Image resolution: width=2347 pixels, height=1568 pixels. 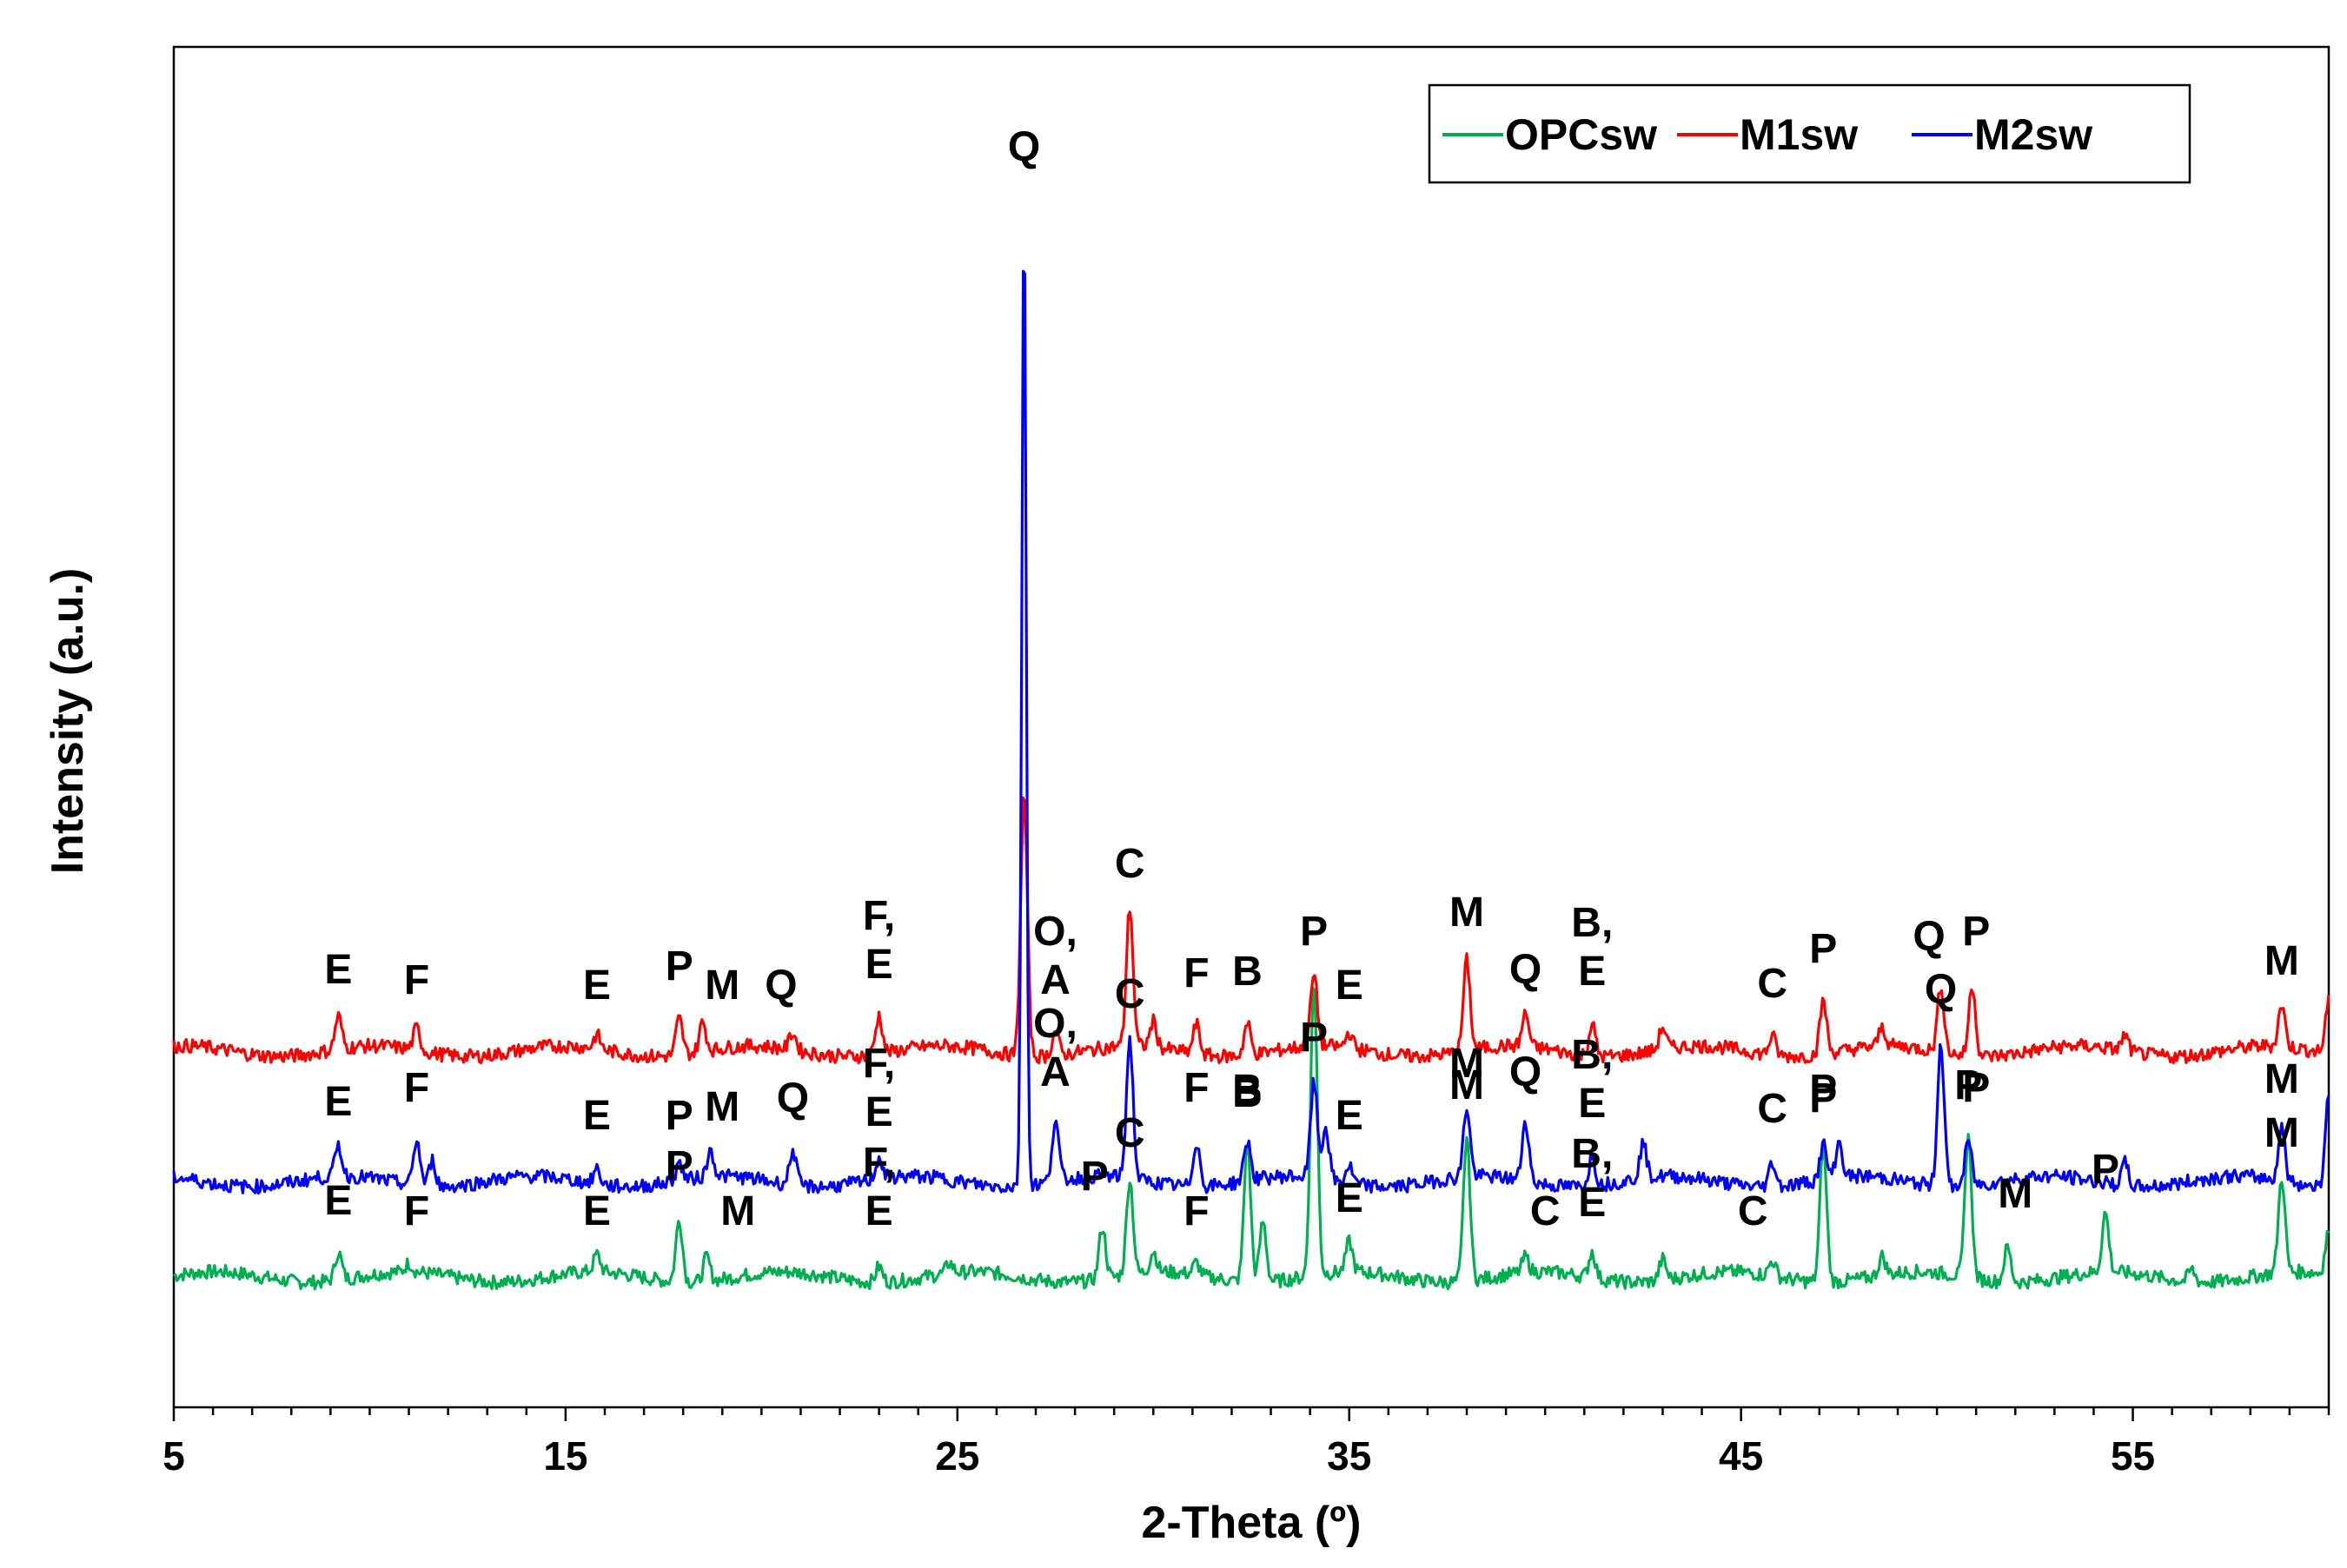 I want to click on peak-label-m2sw: A, so click(x=1055, y=1072).